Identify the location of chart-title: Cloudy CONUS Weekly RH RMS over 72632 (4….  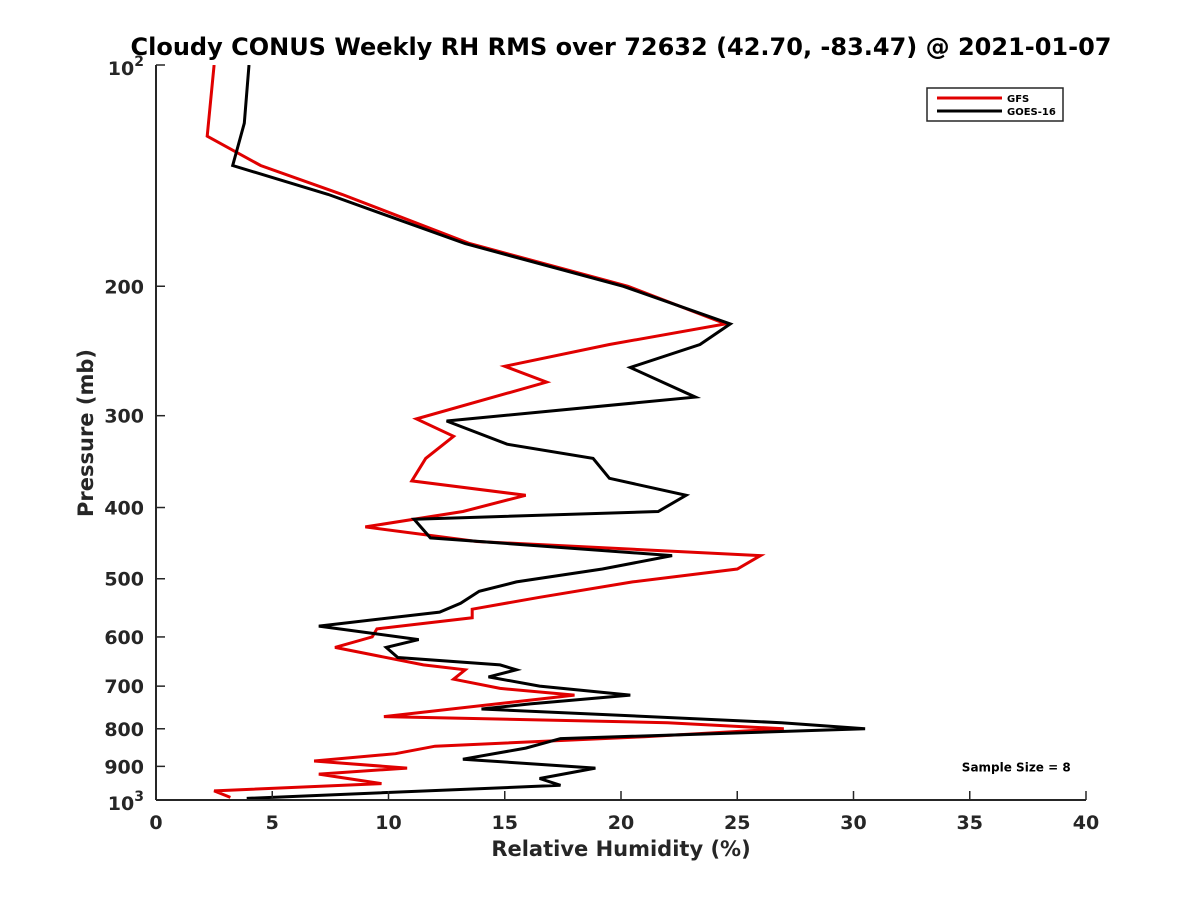
(621, 47).